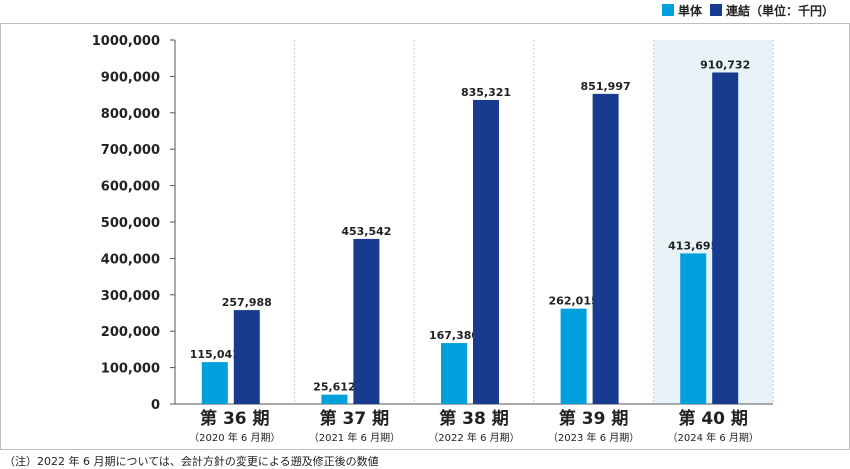  I want to click on legend-label-tantai: 単体, so click(690, 10).